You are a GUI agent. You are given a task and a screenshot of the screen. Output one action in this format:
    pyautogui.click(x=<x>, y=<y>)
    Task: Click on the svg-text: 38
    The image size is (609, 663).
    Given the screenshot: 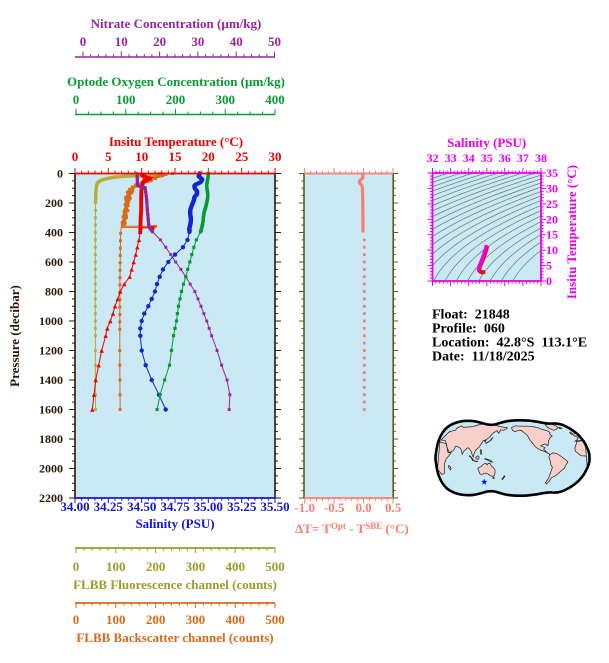 What is the action you would take?
    pyautogui.click(x=541, y=158)
    